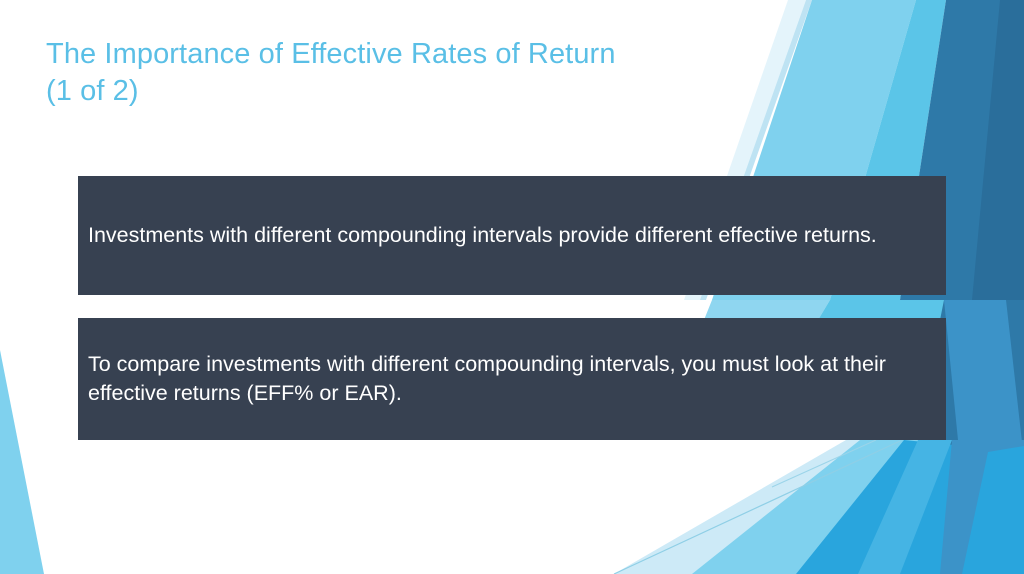 This screenshot has height=574, width=1024. I want to click on deco-shape-midblue-overlay-bottom, so click(982, 507).